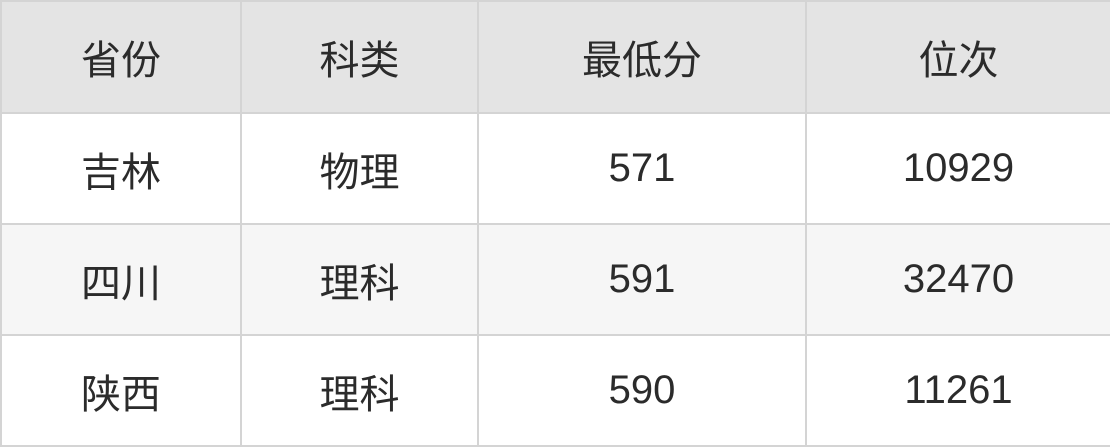 The image size is (1110, 447). I want to click on header-cell-rank: 位次, so click(957, 57).